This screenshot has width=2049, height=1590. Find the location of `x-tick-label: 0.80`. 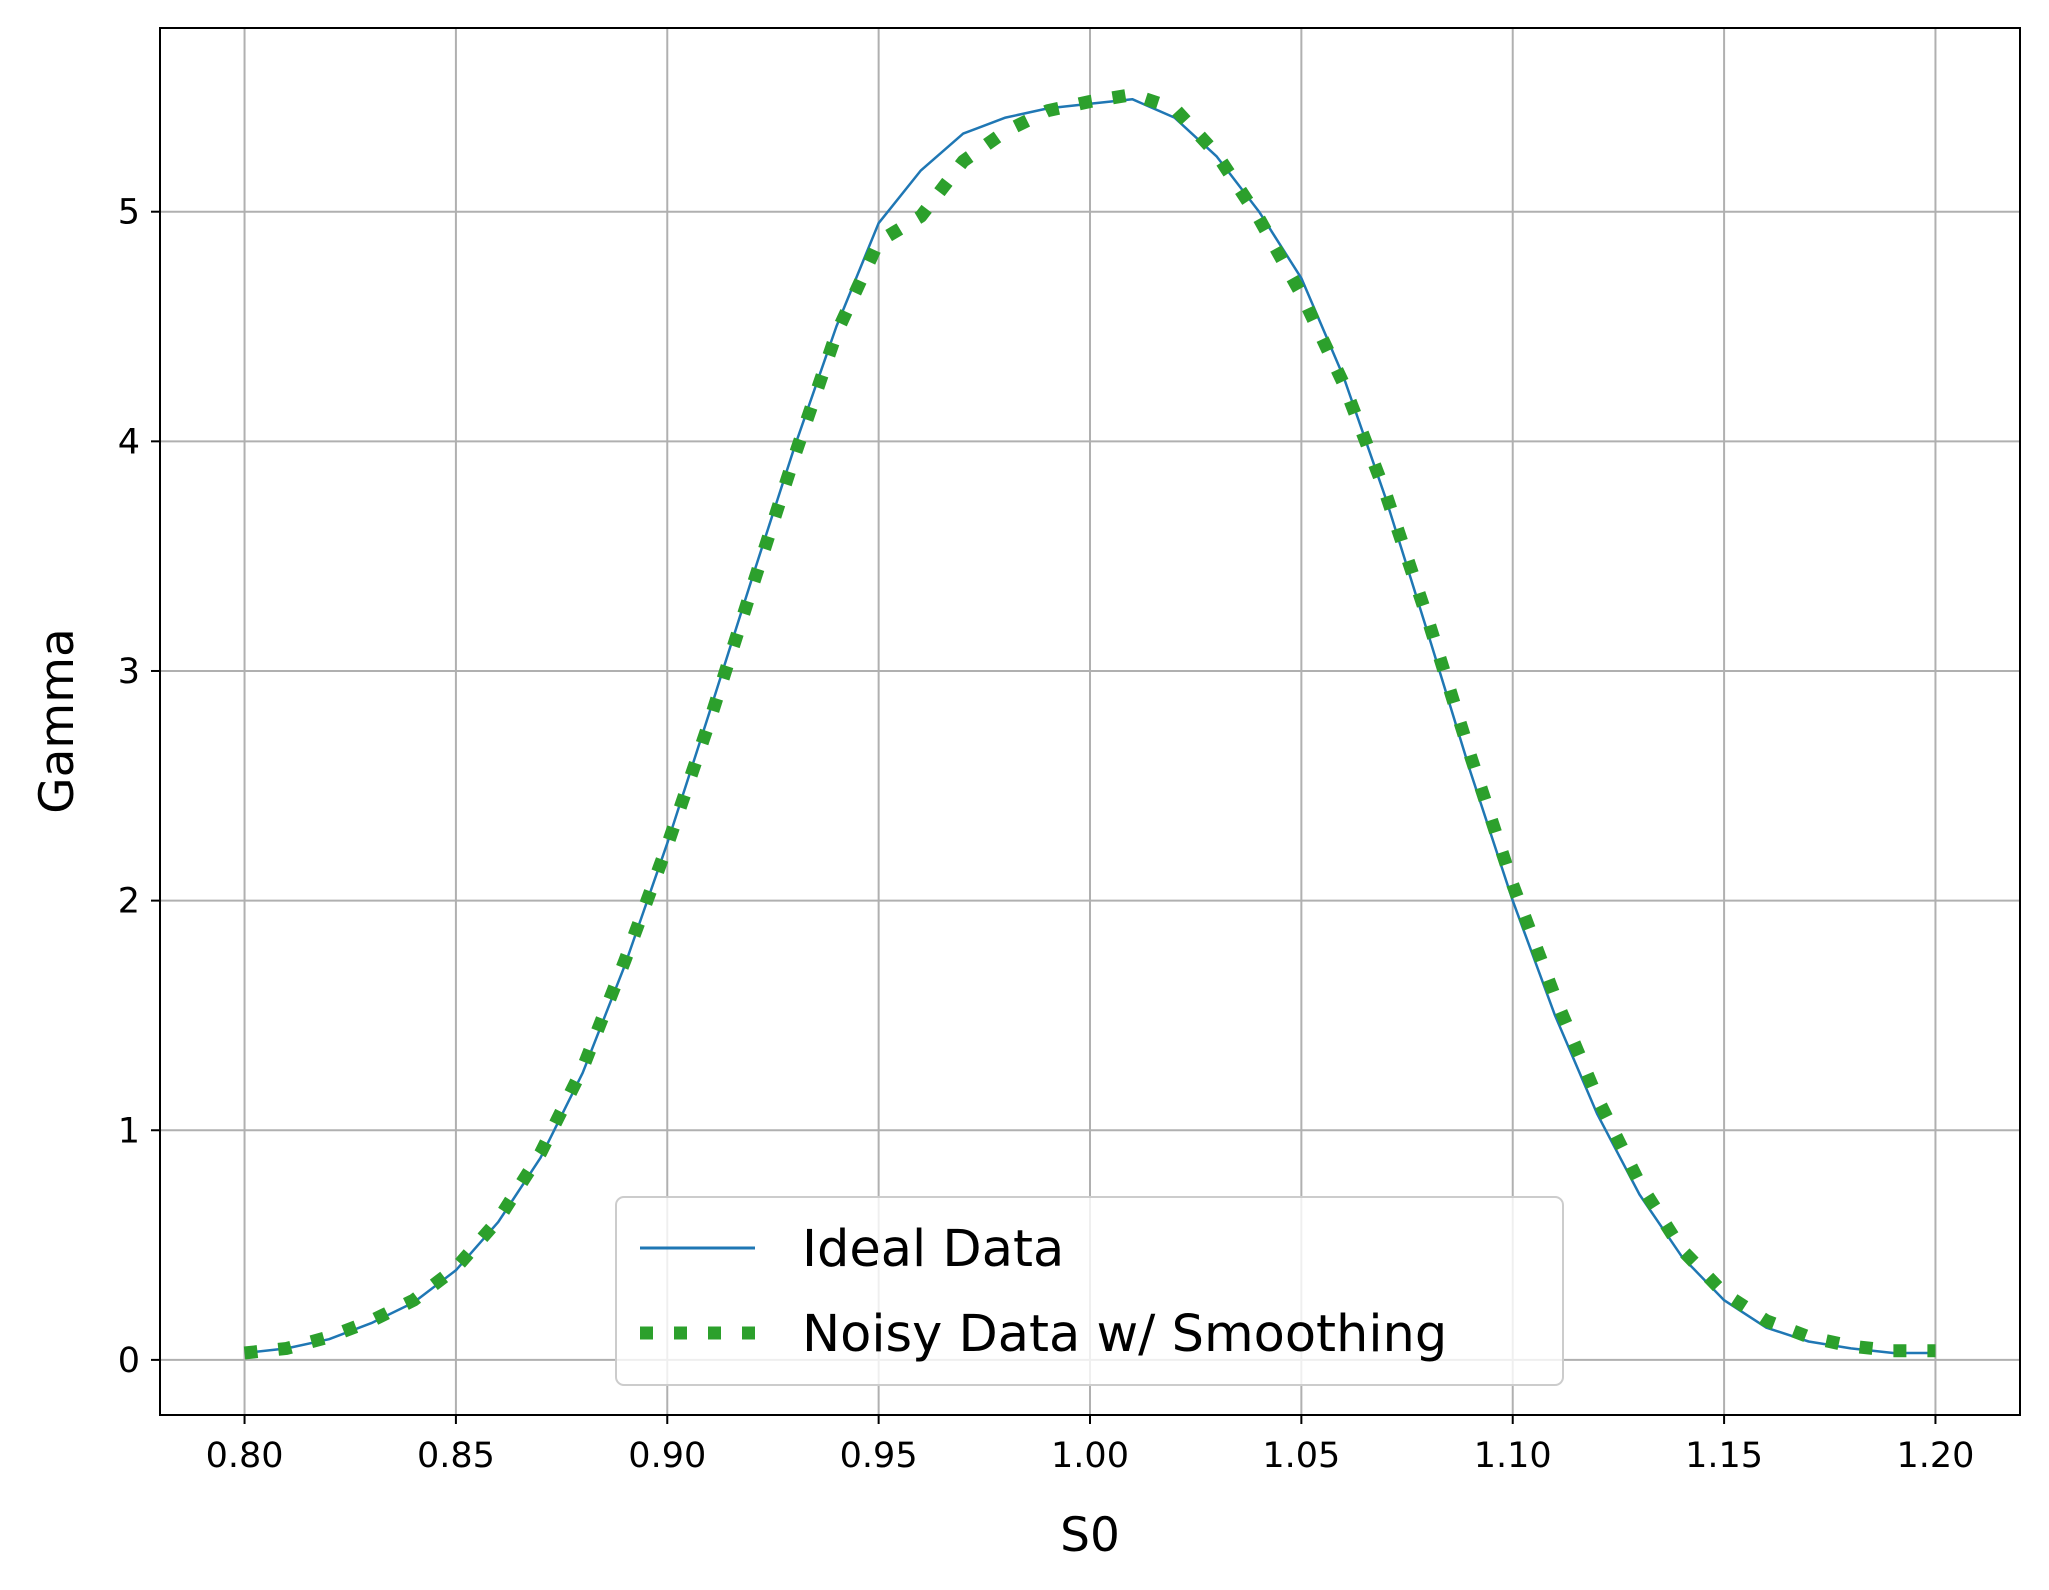

x-tick-label: 0.80 is located at coordinates (245, 1456).